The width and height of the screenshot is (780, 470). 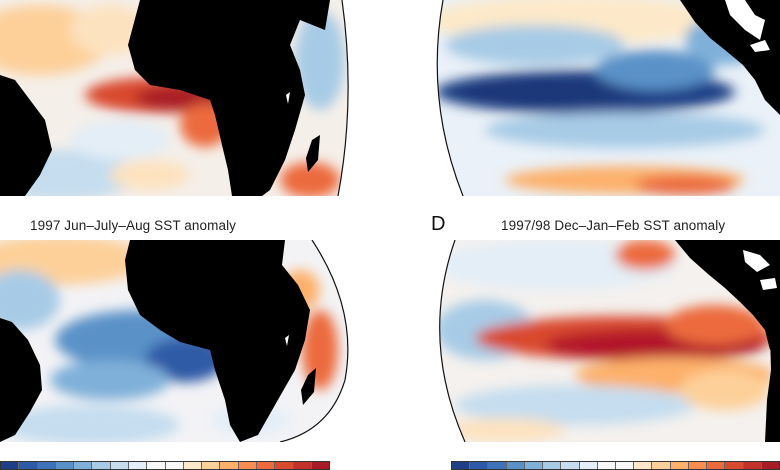 What do you see at coordinates (217, 341) in the screenshot?
I see `africa-landmass-jja` at bounding box center [217, 341].